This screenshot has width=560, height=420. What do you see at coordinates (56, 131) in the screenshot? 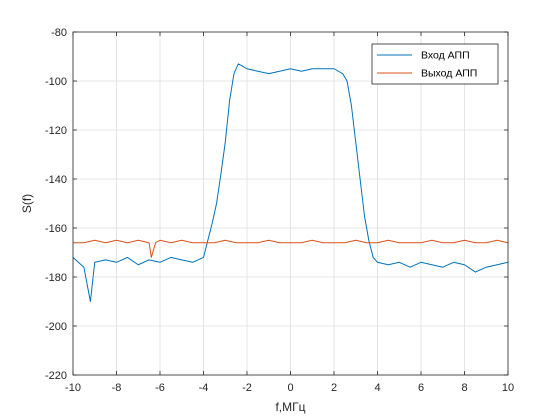
I see `y-tick-label: -120` at bounding box center [56, 131].